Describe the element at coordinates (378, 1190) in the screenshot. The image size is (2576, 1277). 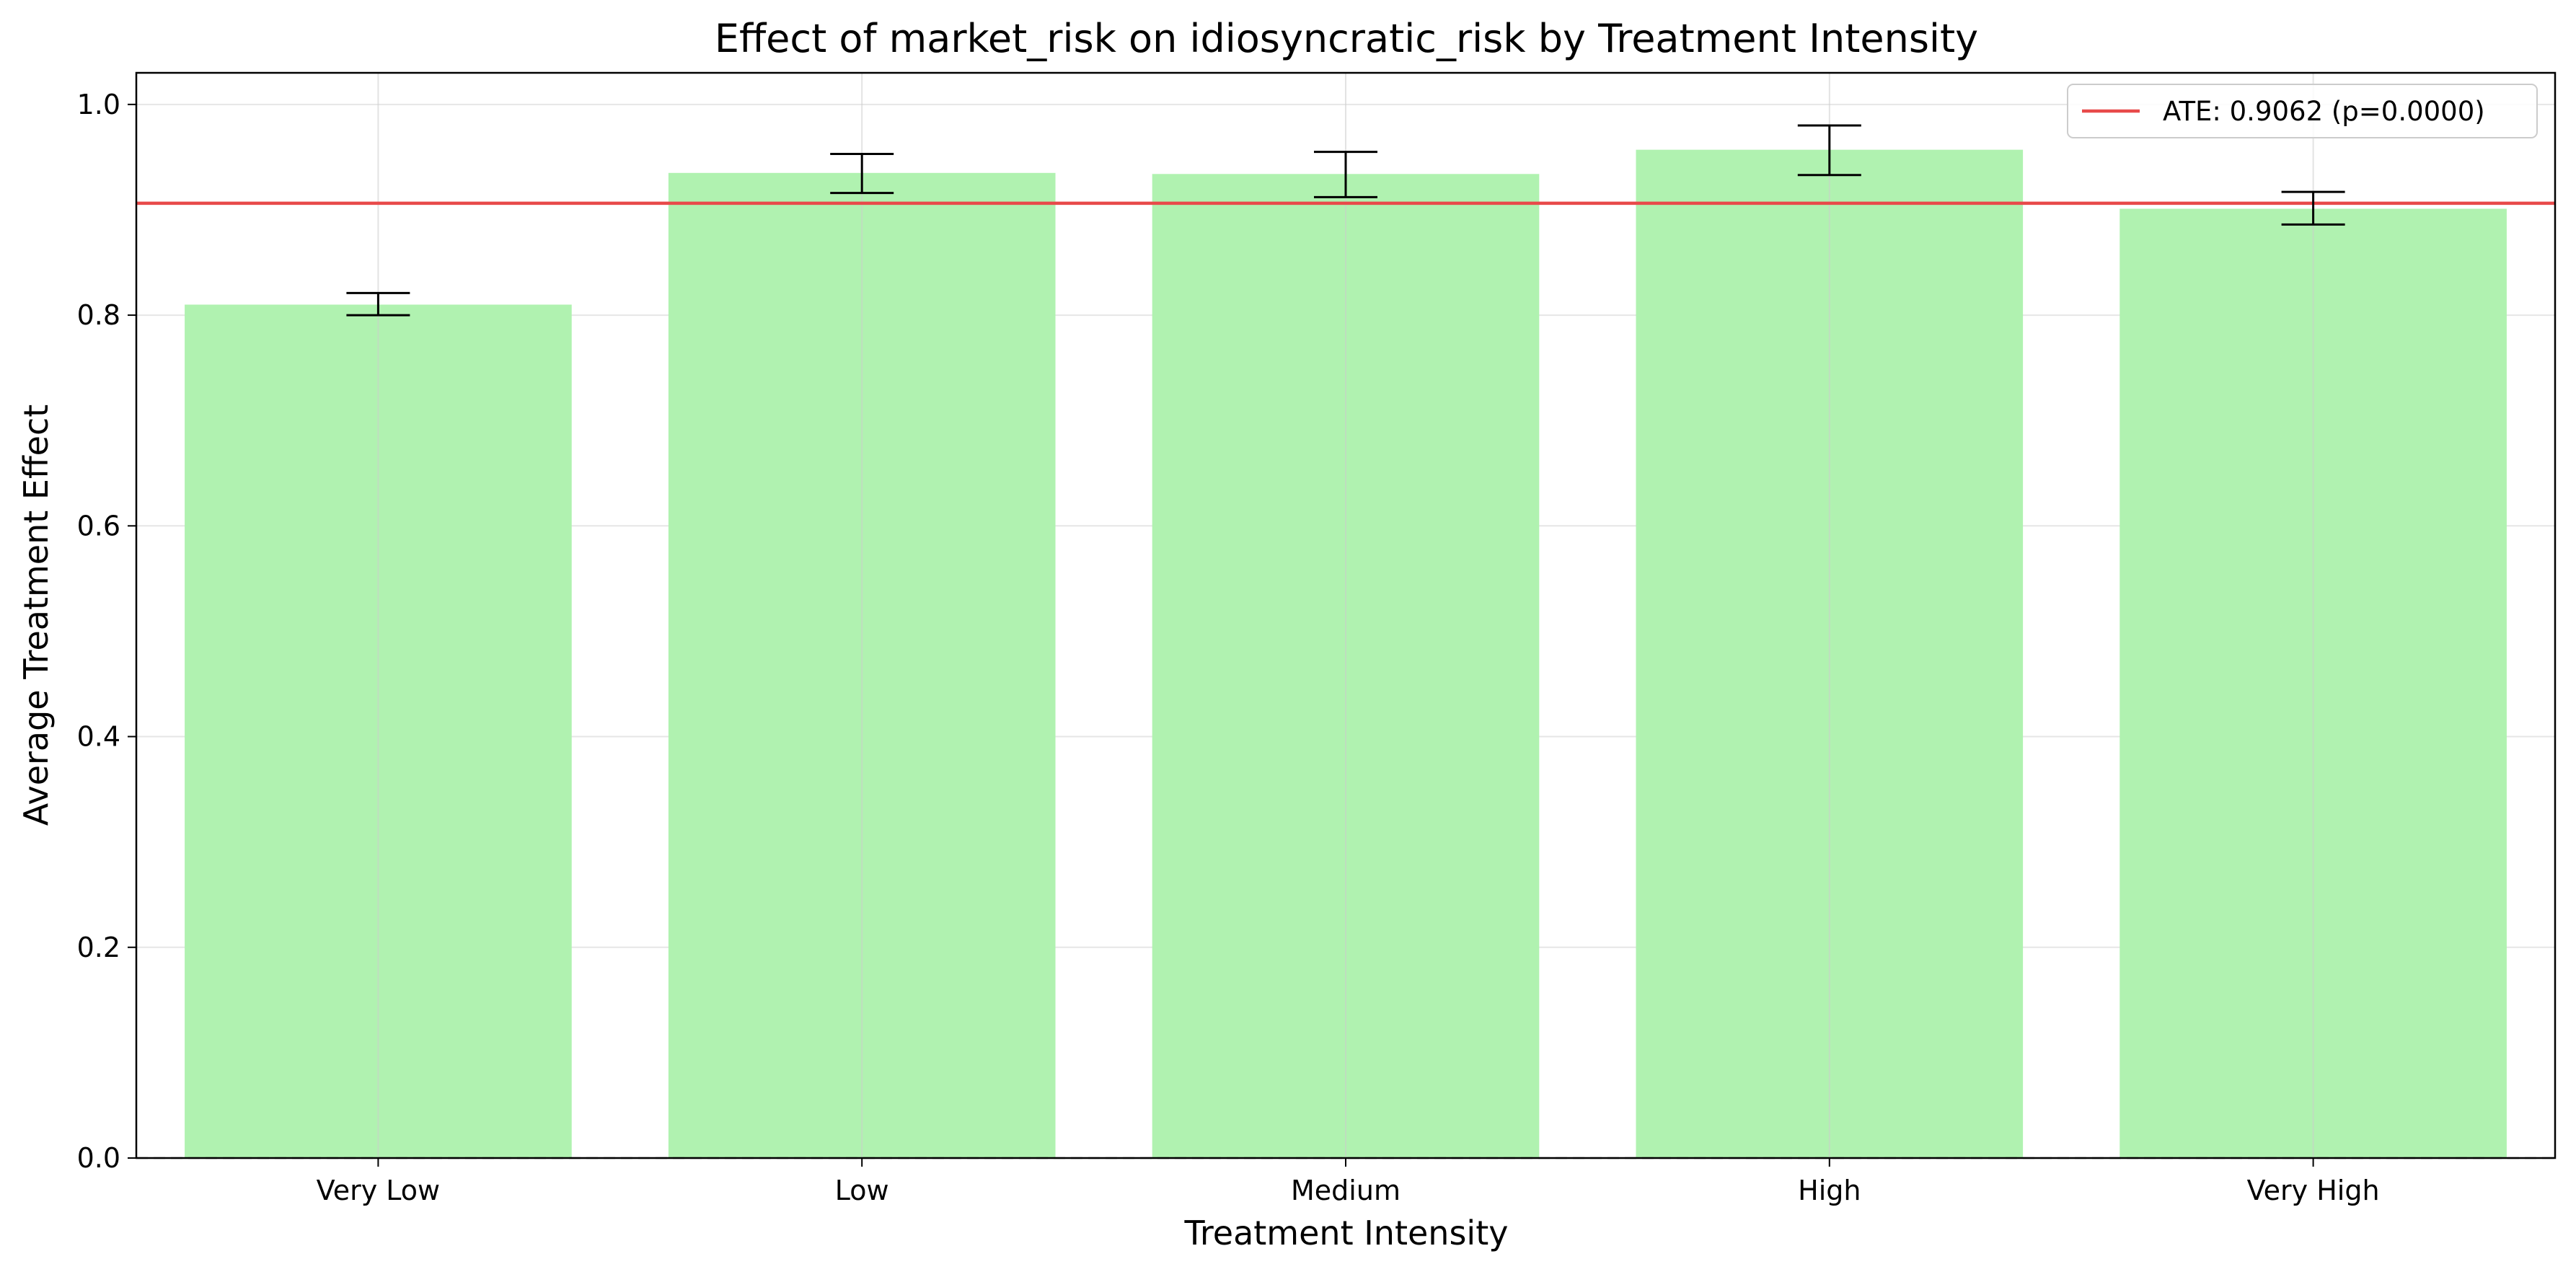
I see `x-tick-label: Very Low` at that location.